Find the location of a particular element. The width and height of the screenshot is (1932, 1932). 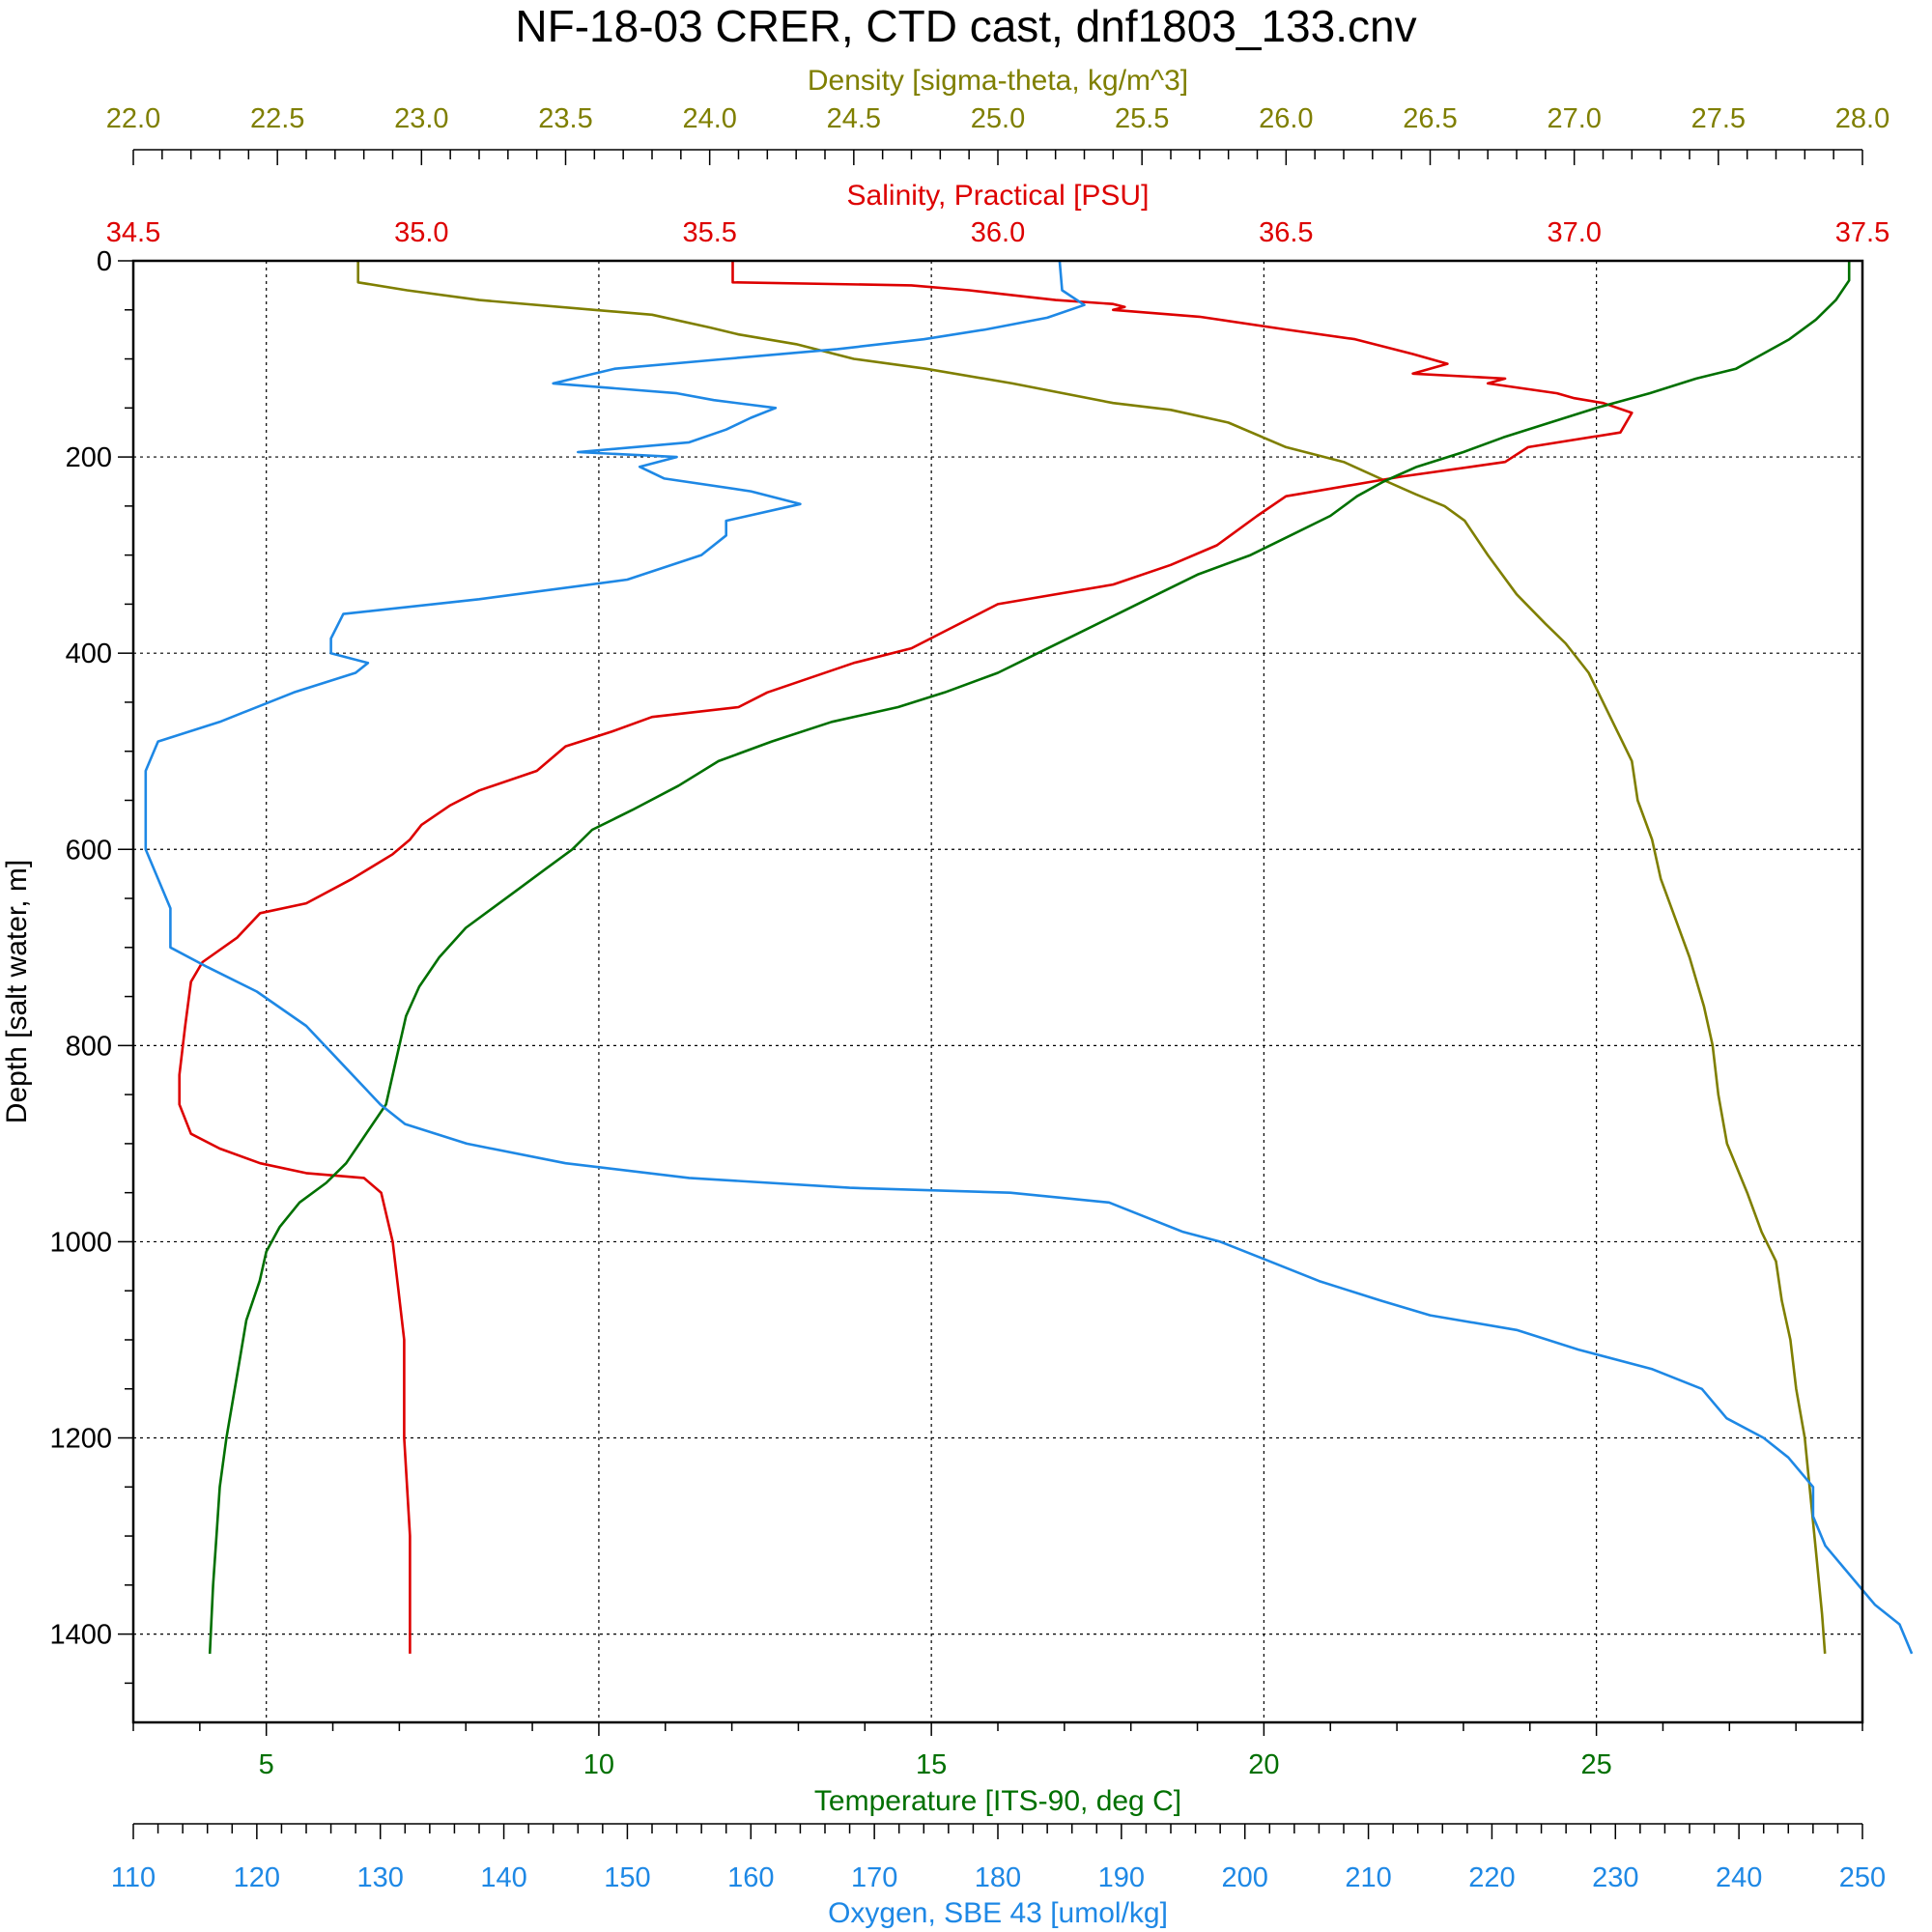

oxygen-tick-label: 200 is located at coordinates (1245, 1877).